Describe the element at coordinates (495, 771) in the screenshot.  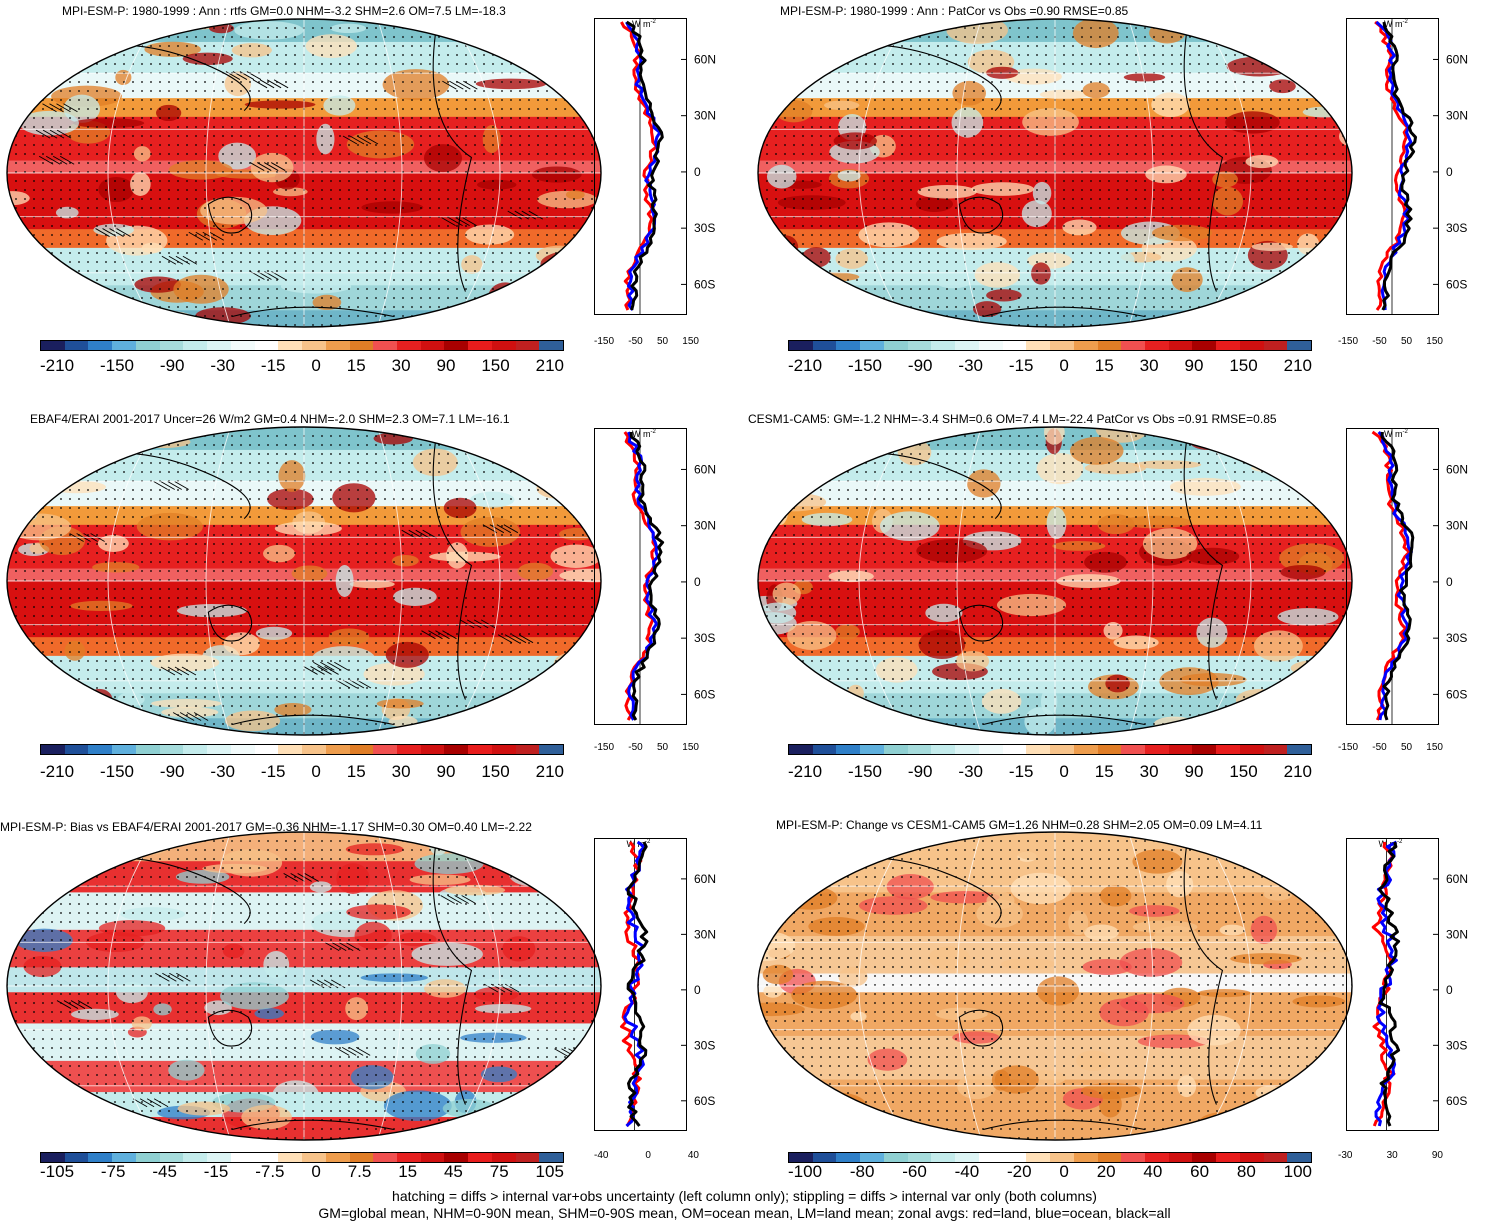
I see `colorbar-label: 150` at that location.